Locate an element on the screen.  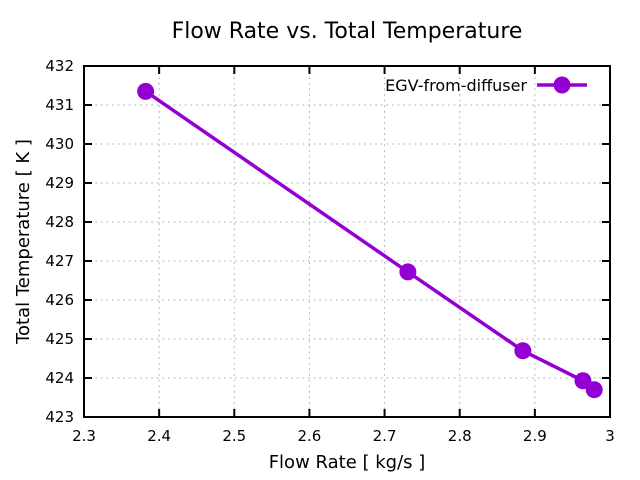
x-tick-label: 2.9 is located at coordinates (535, 436).